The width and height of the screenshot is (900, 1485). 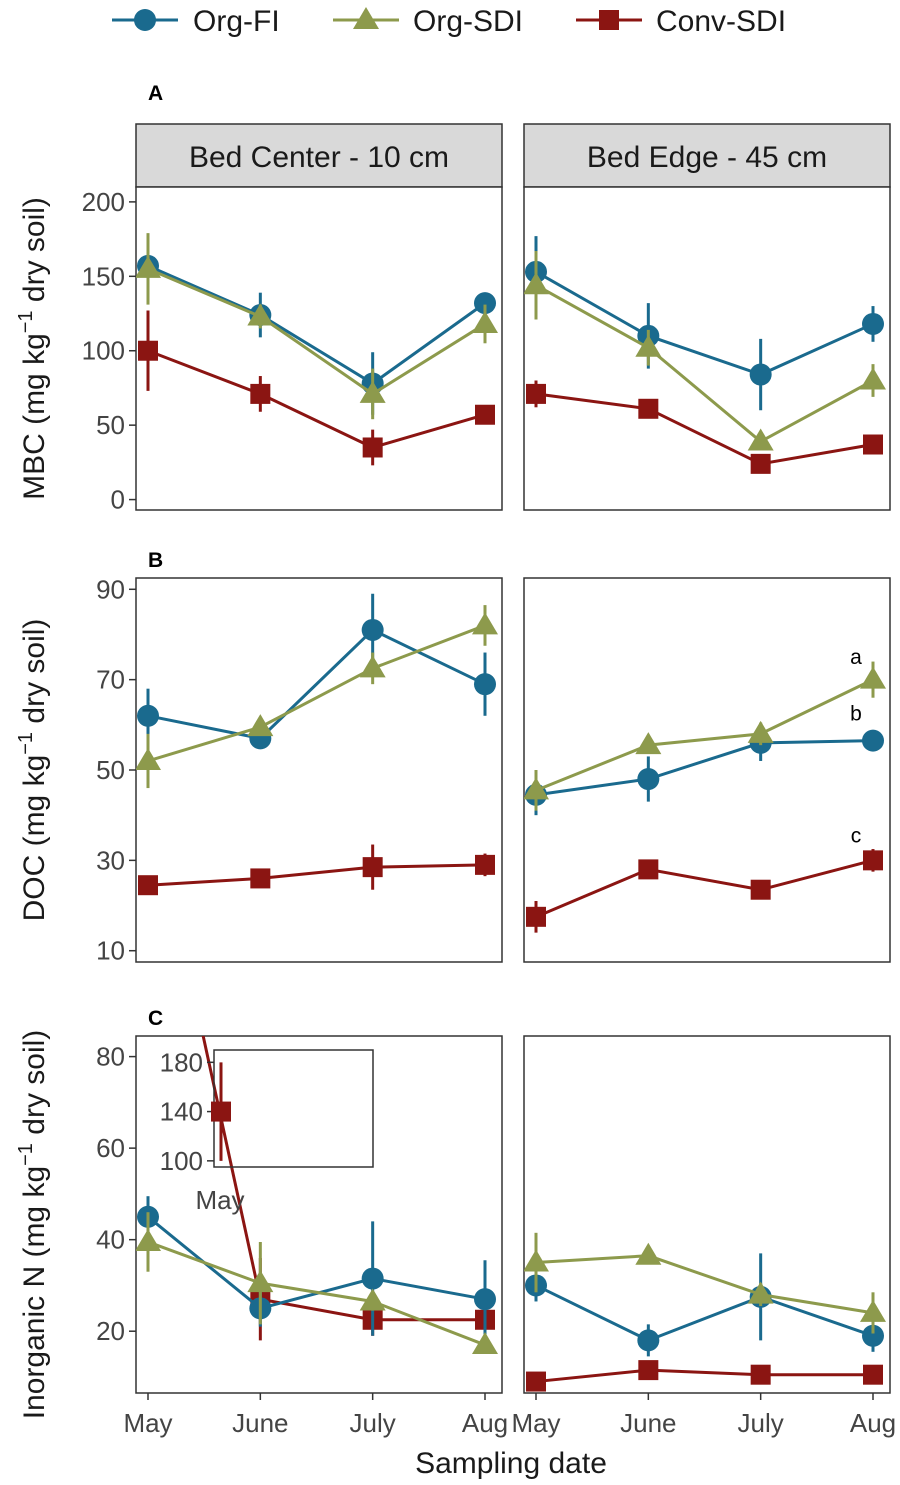 What do you see at coordinates (110, 1331) in the screenshot?
I see `y-tick-label: 20` at bounding box center [110, 1331].